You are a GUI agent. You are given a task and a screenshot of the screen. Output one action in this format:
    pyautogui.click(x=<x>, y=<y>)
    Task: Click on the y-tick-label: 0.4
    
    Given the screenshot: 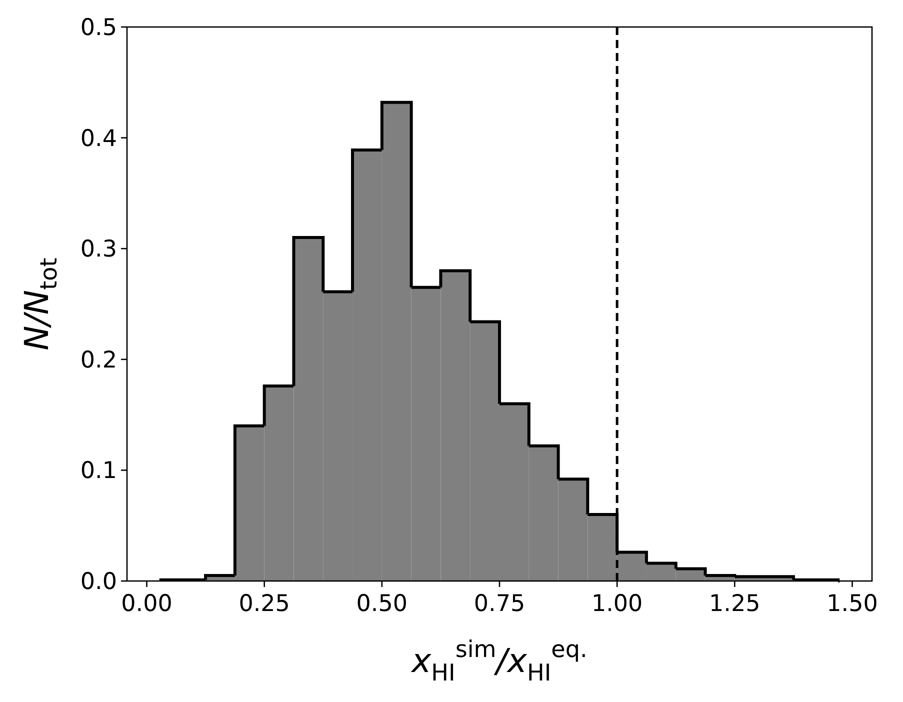 What is the action you would take?
    pyautogui.click(x=98, y=139)
    